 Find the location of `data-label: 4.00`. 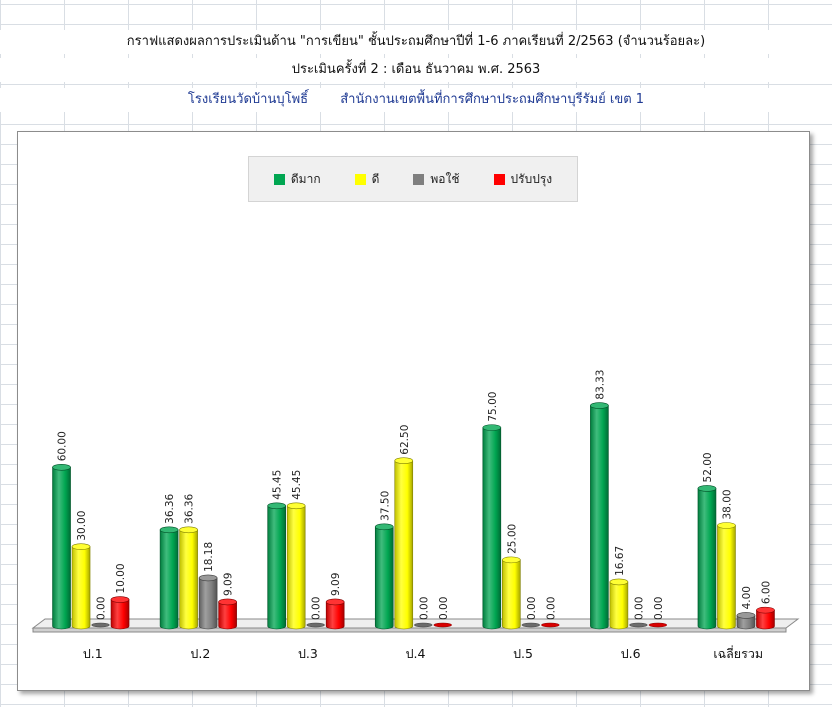

data-label: 4.00 is located at coordinates (747, 597).